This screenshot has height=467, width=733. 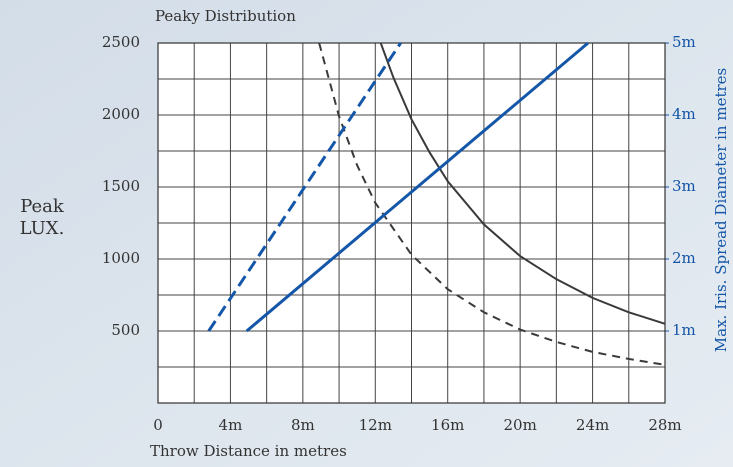 I want to click on x-tick-label: 0, so click(x=158, y=425).